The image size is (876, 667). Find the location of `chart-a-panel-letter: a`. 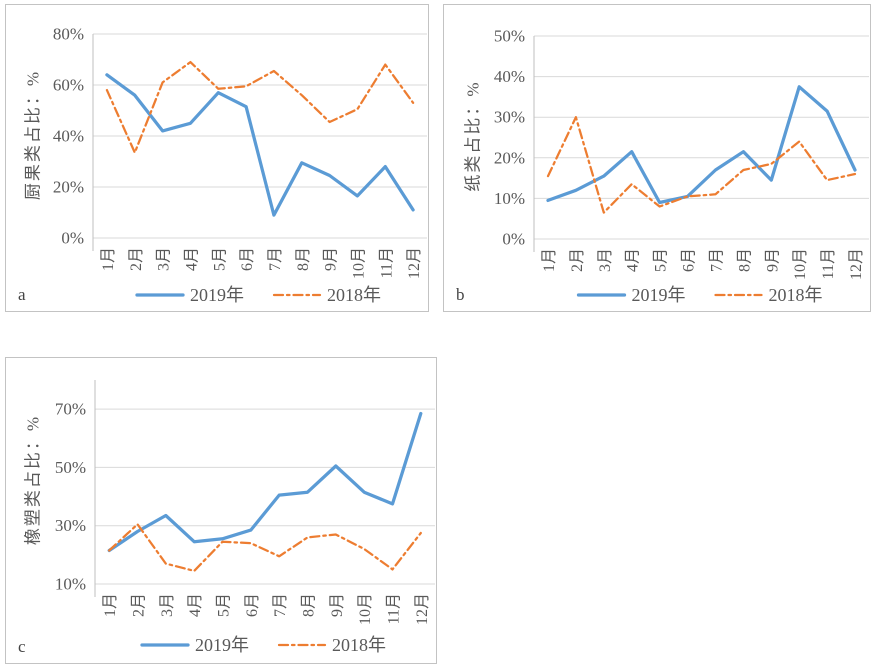

chart-a-panel-letter: a is located at coordinates (22, 294).